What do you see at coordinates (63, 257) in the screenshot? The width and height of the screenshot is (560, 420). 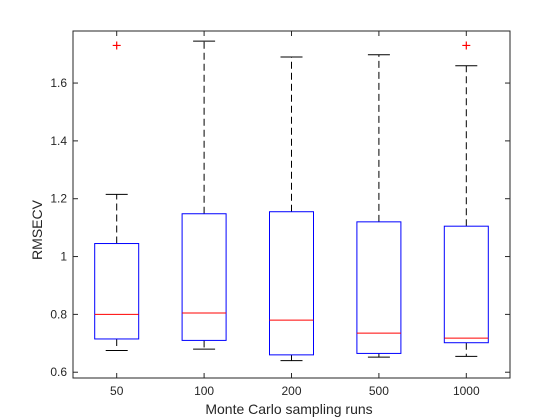 I see `y-tick-label: 1` at bounding box center [63, 257].